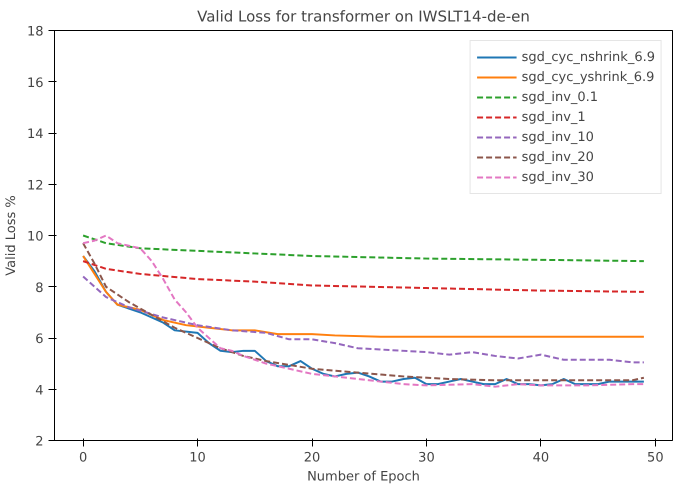 Image resolution: width=677 pixels, height=487 pixels. Describe the element at coordinates (655, 458) in the screenshot. I see `x-tick-label: 50` at that location.